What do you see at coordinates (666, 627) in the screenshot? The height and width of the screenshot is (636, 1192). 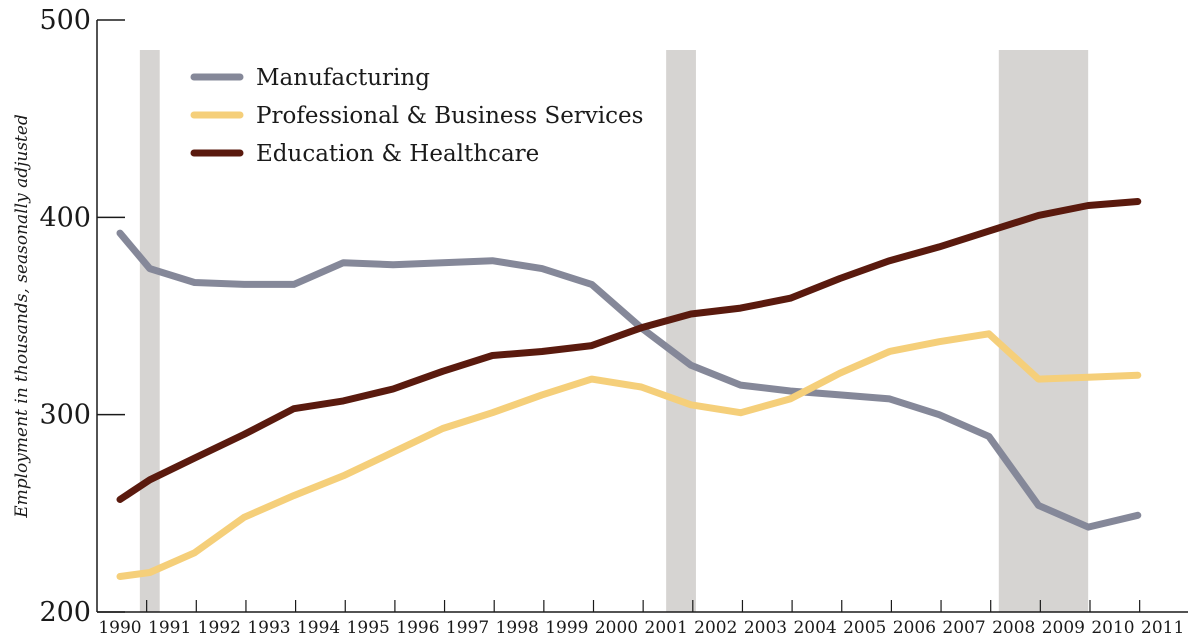 I see `x-tick-label-2001: 2001` at bounding box center [666, 627].